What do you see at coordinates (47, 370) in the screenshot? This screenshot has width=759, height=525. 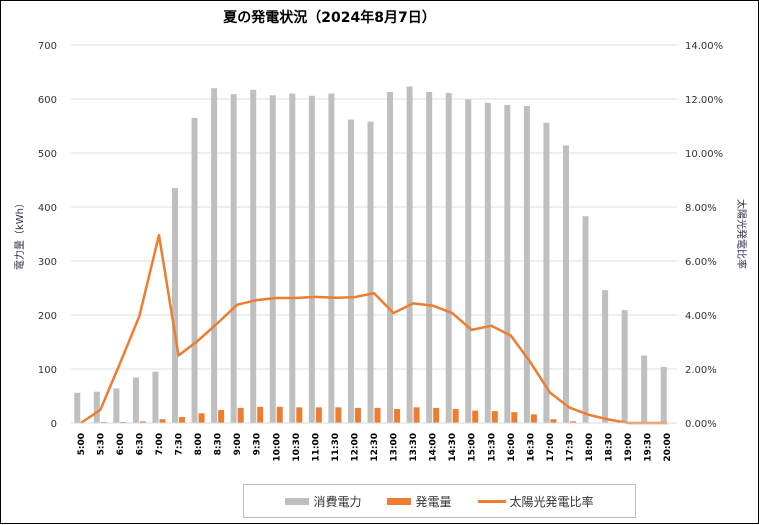 I see `left-tick-label: 100` at bounding box center [47, 370].